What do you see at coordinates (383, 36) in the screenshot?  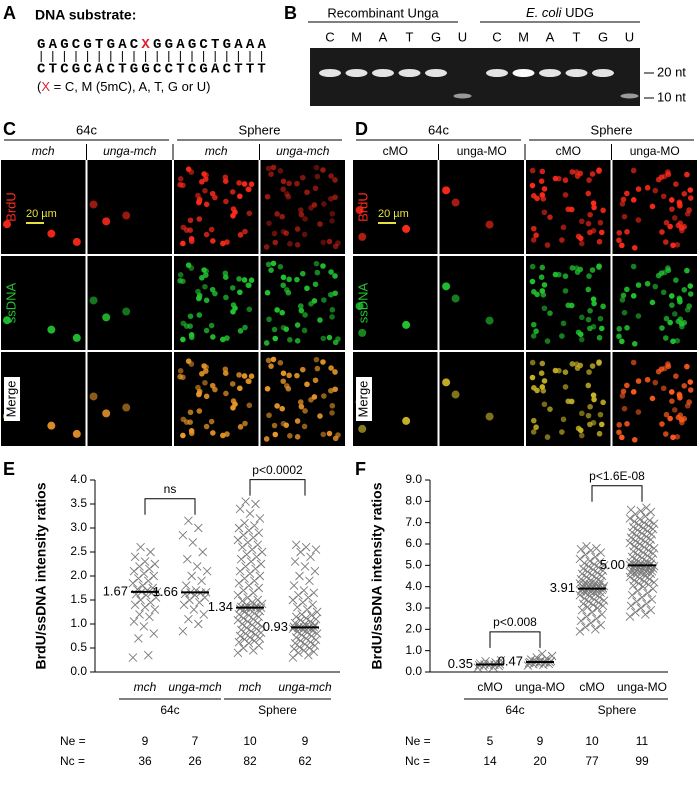 I see `lane-label: A` at bounding box center [383, 36].